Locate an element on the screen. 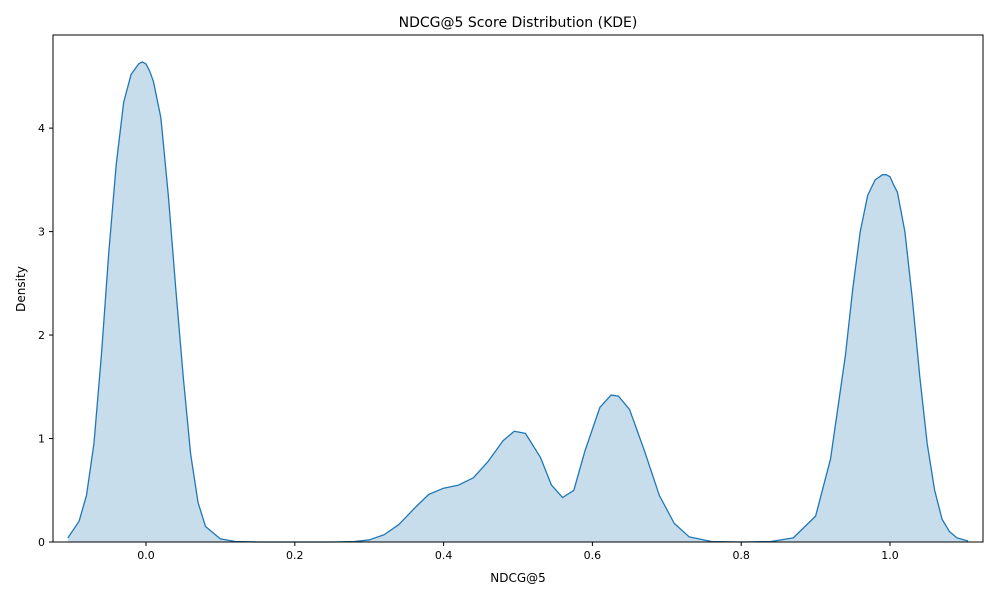  y-tick-label: 1 is located at coordinates (41, 439).